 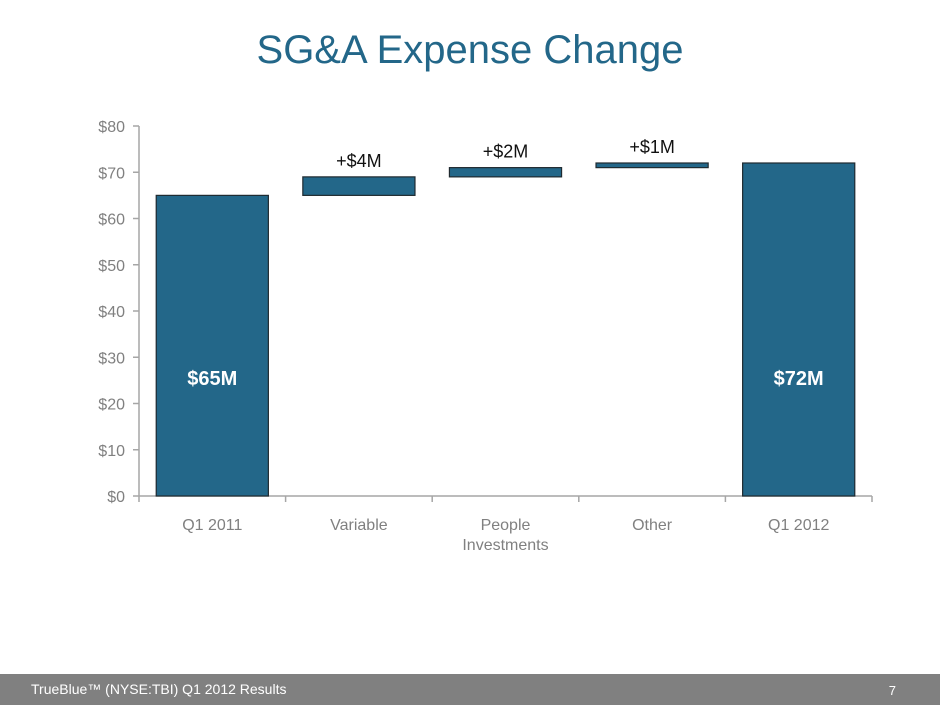 I want to click on x-category-label: Q1 2011, so click(x=212, y=525).